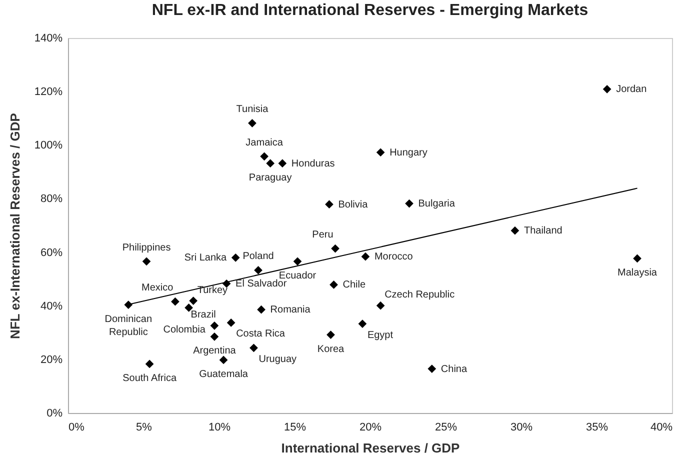 The height and width of the screenshot is (460, 687). I want to click on annotation: Honduras, so click(313, 164).